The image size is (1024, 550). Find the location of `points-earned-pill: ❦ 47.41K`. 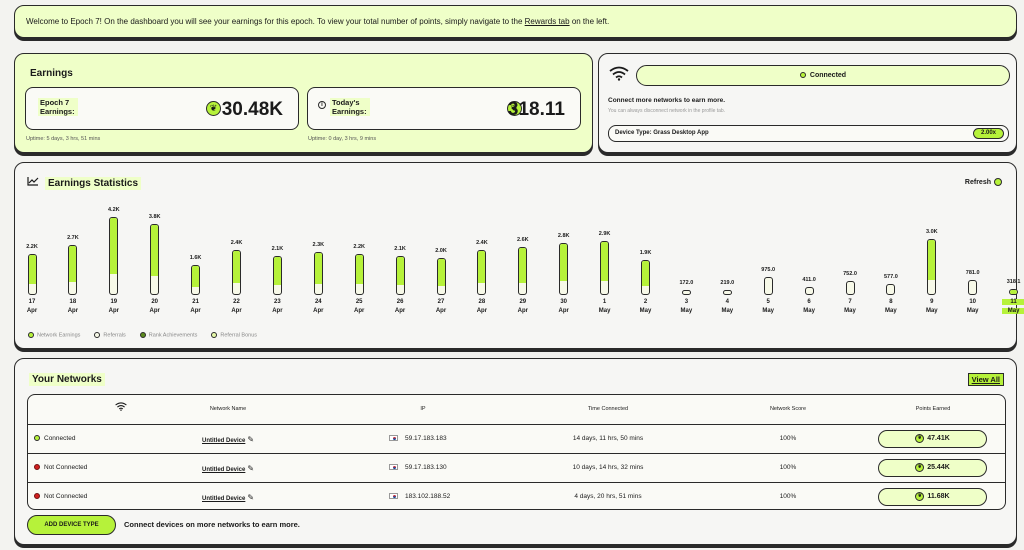

points-earned-pill: ❦ 47.41K is located at coordinates (932, 439).